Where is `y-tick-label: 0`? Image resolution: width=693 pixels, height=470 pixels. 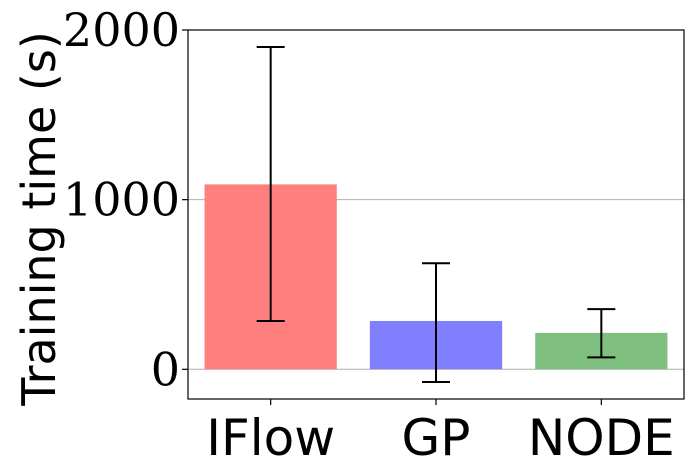 y-tick-label: 0 is located at coordinates (165, 369).